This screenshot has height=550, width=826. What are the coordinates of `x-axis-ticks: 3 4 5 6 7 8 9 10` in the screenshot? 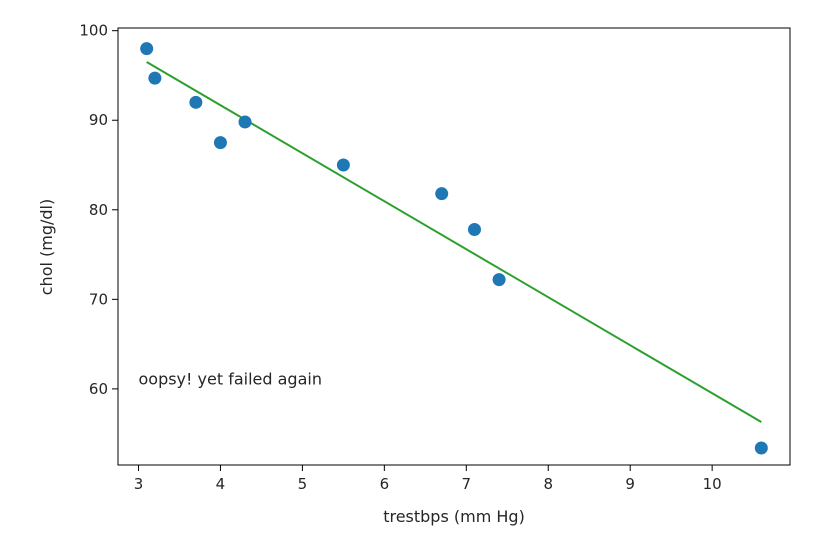 It's located at (428, 479).